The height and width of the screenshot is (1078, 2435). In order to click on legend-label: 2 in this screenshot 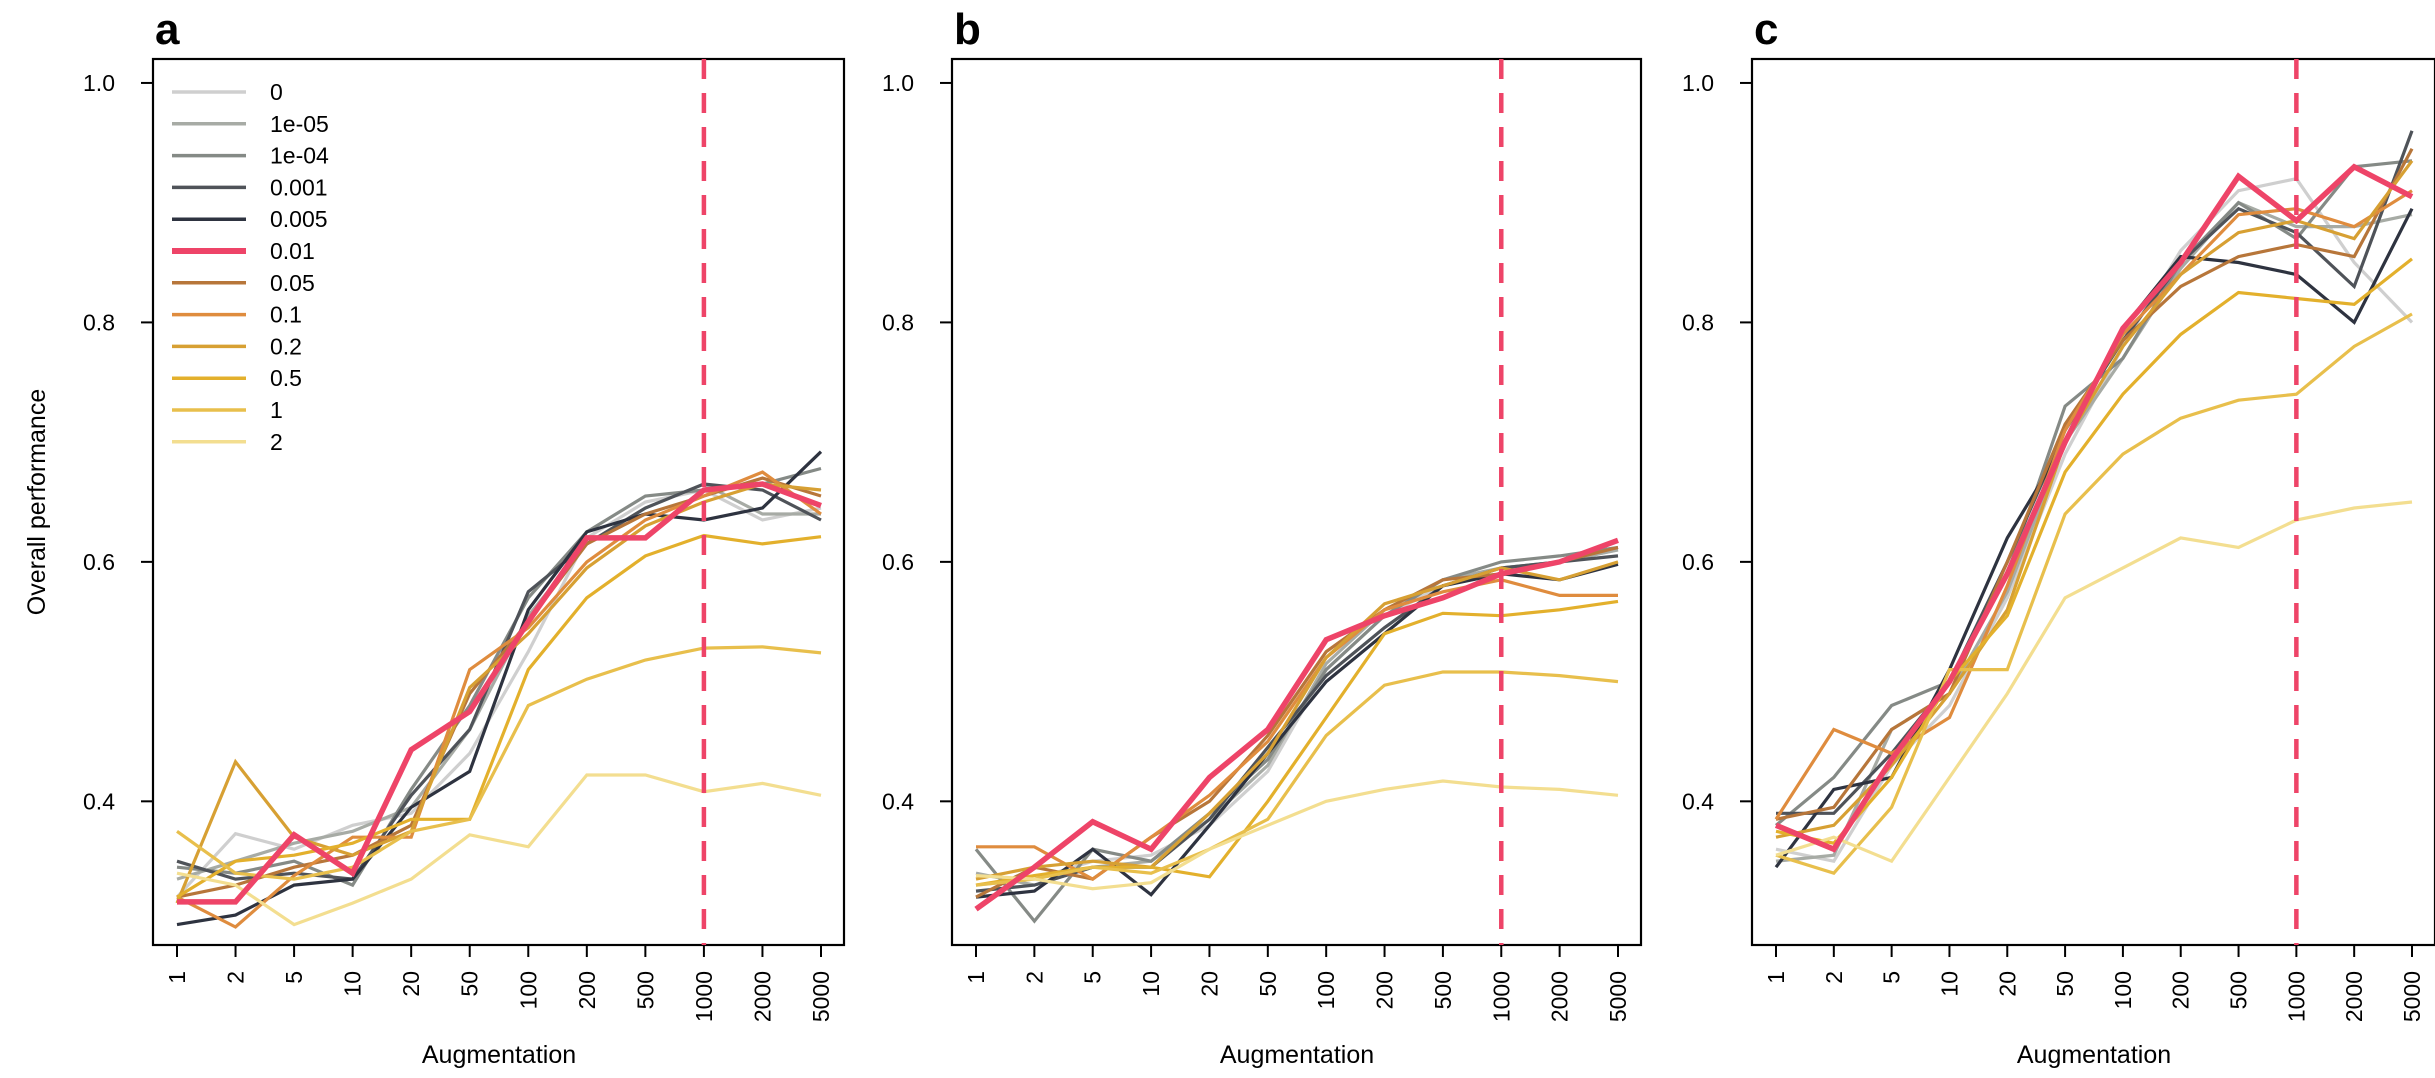, I will do `click(276, 442)`.